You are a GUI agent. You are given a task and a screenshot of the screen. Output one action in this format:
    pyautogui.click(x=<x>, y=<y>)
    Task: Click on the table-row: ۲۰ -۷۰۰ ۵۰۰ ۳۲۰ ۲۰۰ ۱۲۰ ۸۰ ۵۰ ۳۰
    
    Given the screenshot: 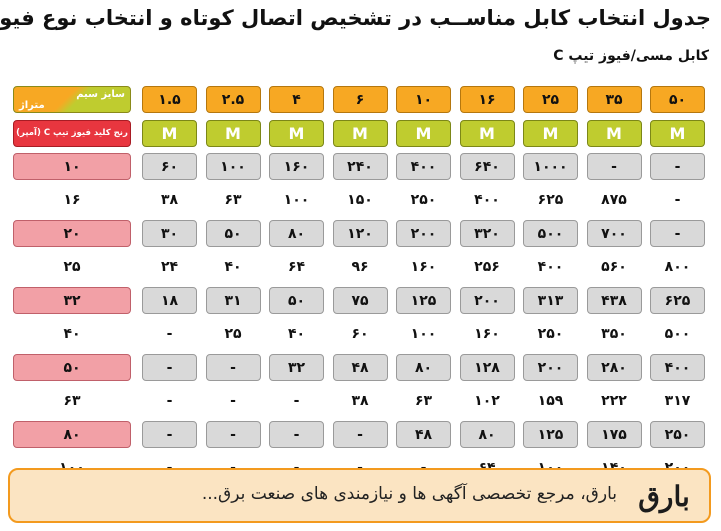 What is the action you would take?
    pyautogui.click(x=363, y=234)
    